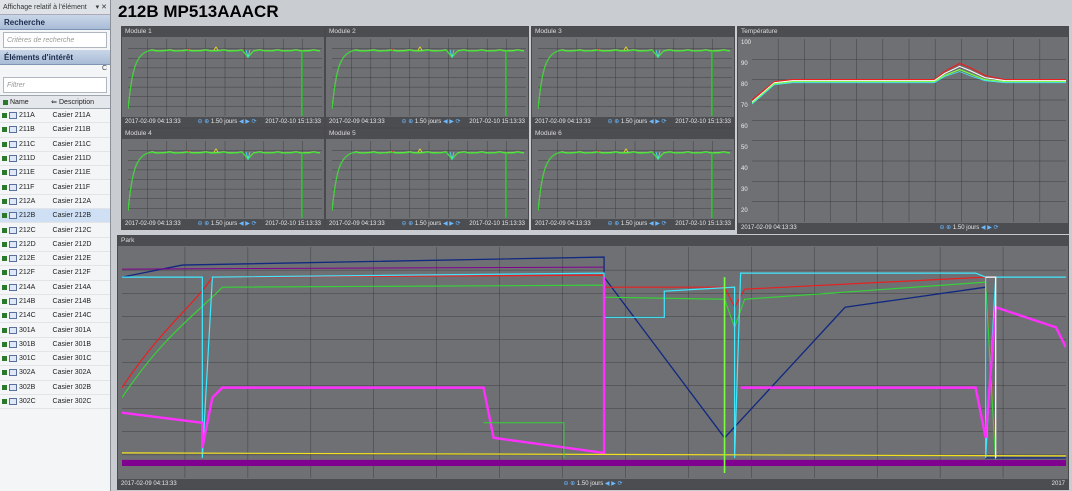 The height and width of the screenshot is (491, 1072). What do you see at coordinates (55, 116) in the screenshot?
I see `table-row: 211A Casier 211A` at bounding box center [55, 116].